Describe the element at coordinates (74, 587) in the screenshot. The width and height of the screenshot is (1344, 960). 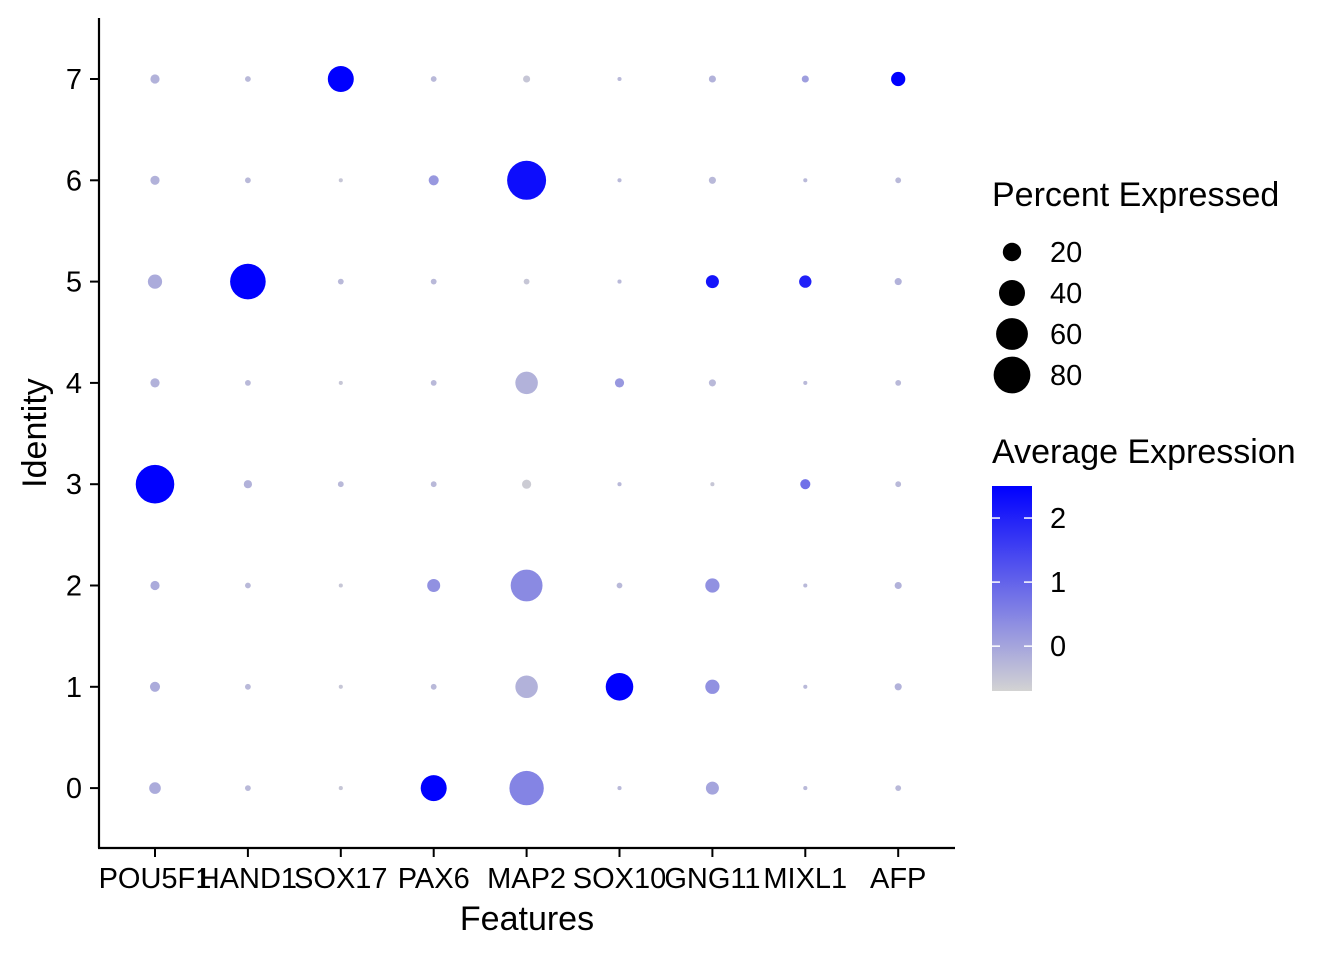
I see `y-tick-label: 2` at that location.